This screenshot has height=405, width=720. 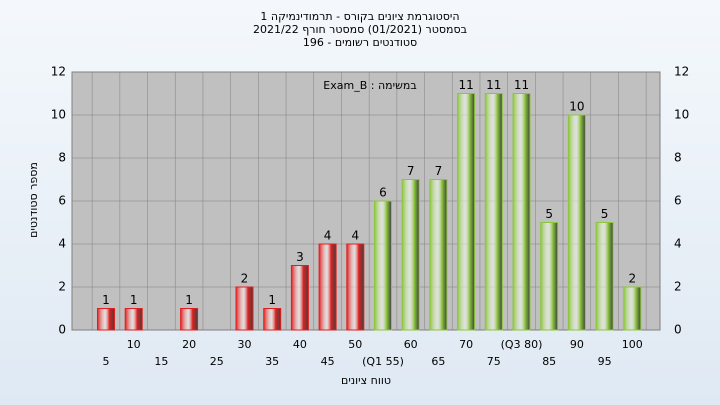 I want to click on chart-title: בסמסטר (01/2021) סמסטר חורף 2021/22, so click(x=360, y=29).